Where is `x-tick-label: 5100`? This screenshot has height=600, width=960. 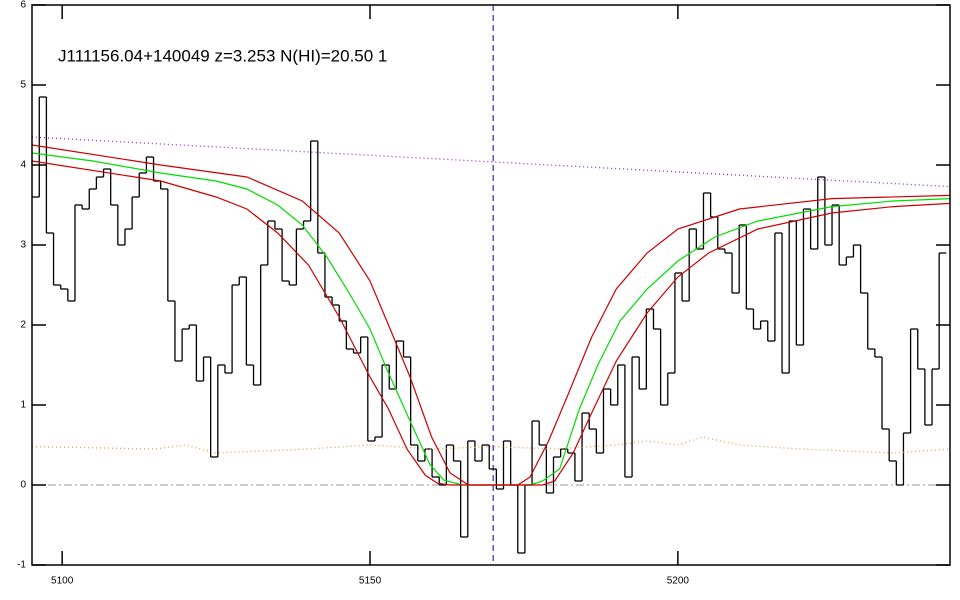 x-tick-label: 5100 is located at coordinates (62, 581).